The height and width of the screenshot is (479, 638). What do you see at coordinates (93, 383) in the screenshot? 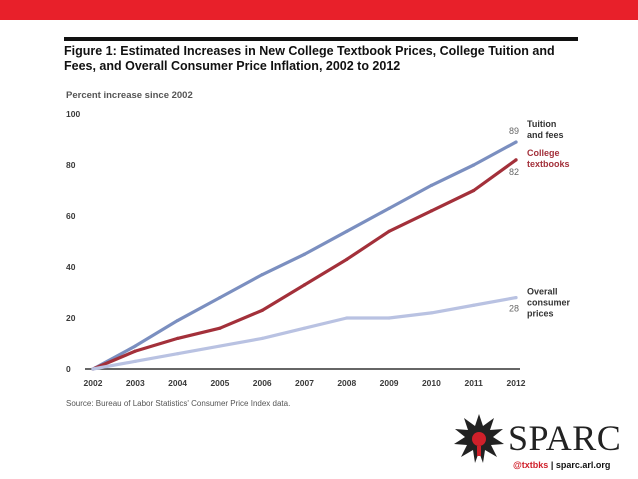
I see `x-tick-label: 2002` at bounding box center [93, 383].